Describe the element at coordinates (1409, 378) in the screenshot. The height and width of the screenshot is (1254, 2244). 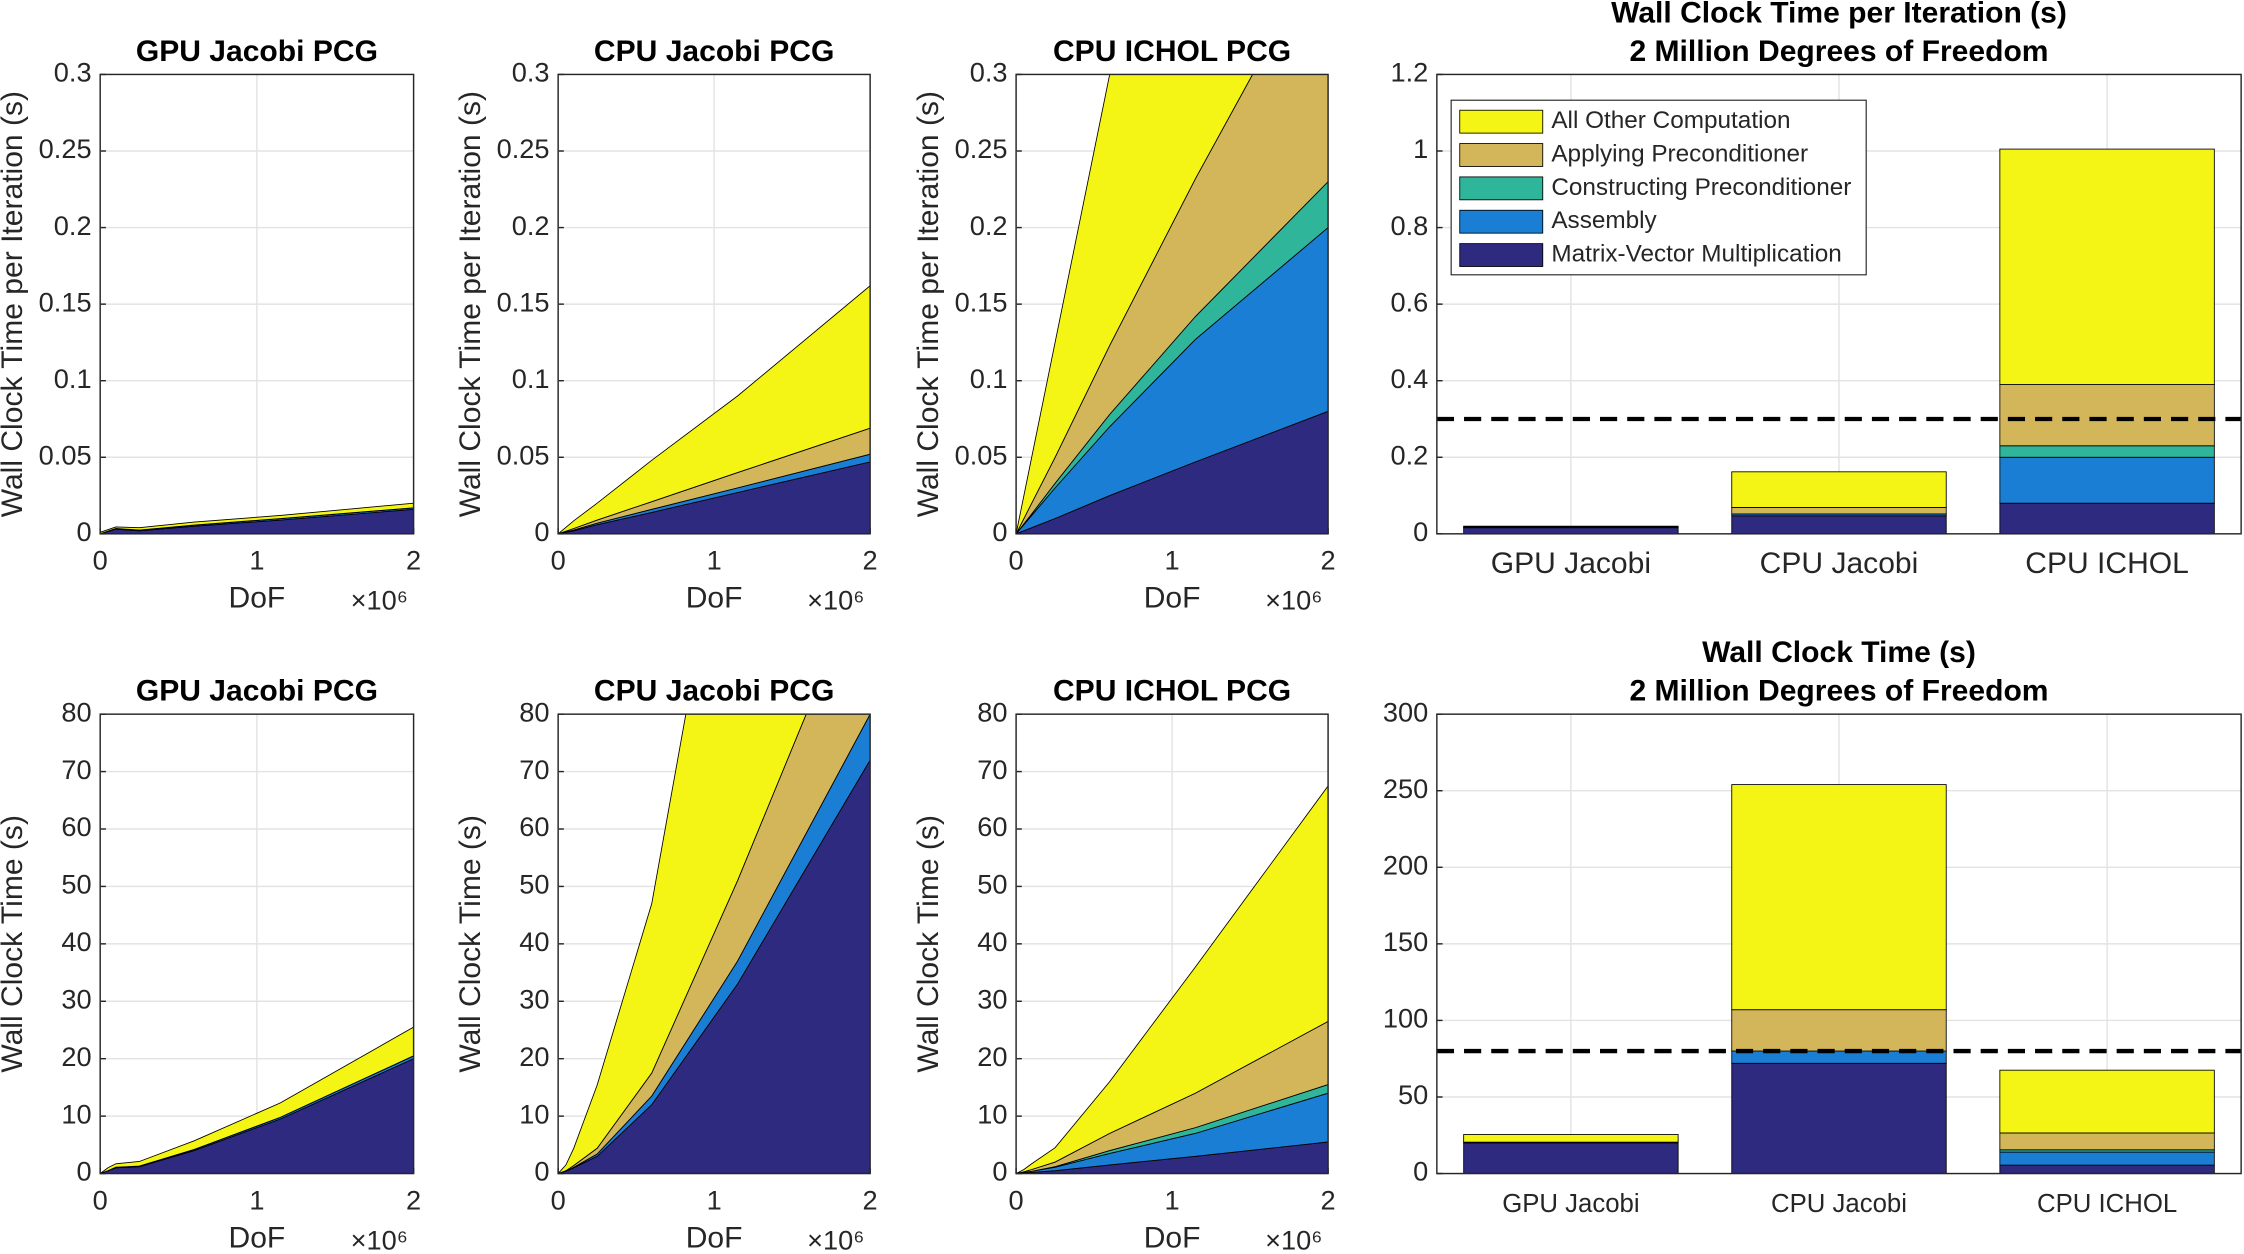
I see `y-tick-label: 0.4` at that location.